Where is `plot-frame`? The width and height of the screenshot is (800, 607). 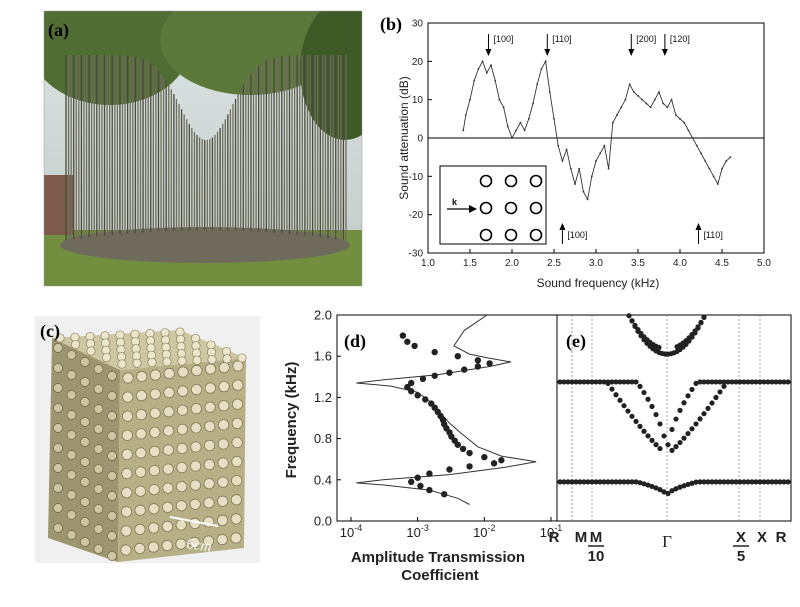
plot-frame is located at coordinates (447, 418).